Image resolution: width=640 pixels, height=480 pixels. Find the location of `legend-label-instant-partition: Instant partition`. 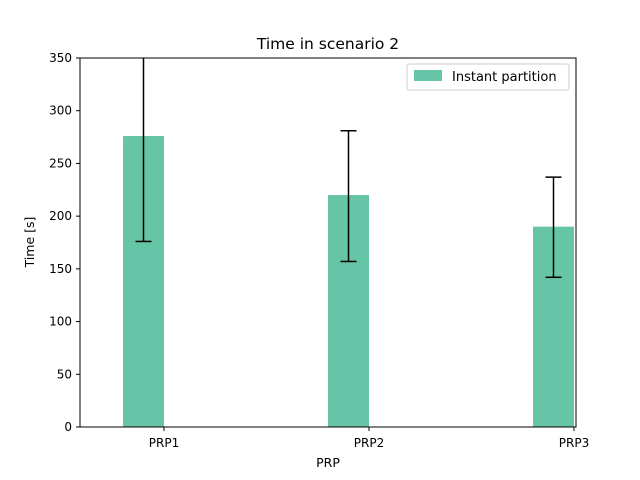

legend-label-instant-partition: Instant partition is located at coordinates (504, 77).